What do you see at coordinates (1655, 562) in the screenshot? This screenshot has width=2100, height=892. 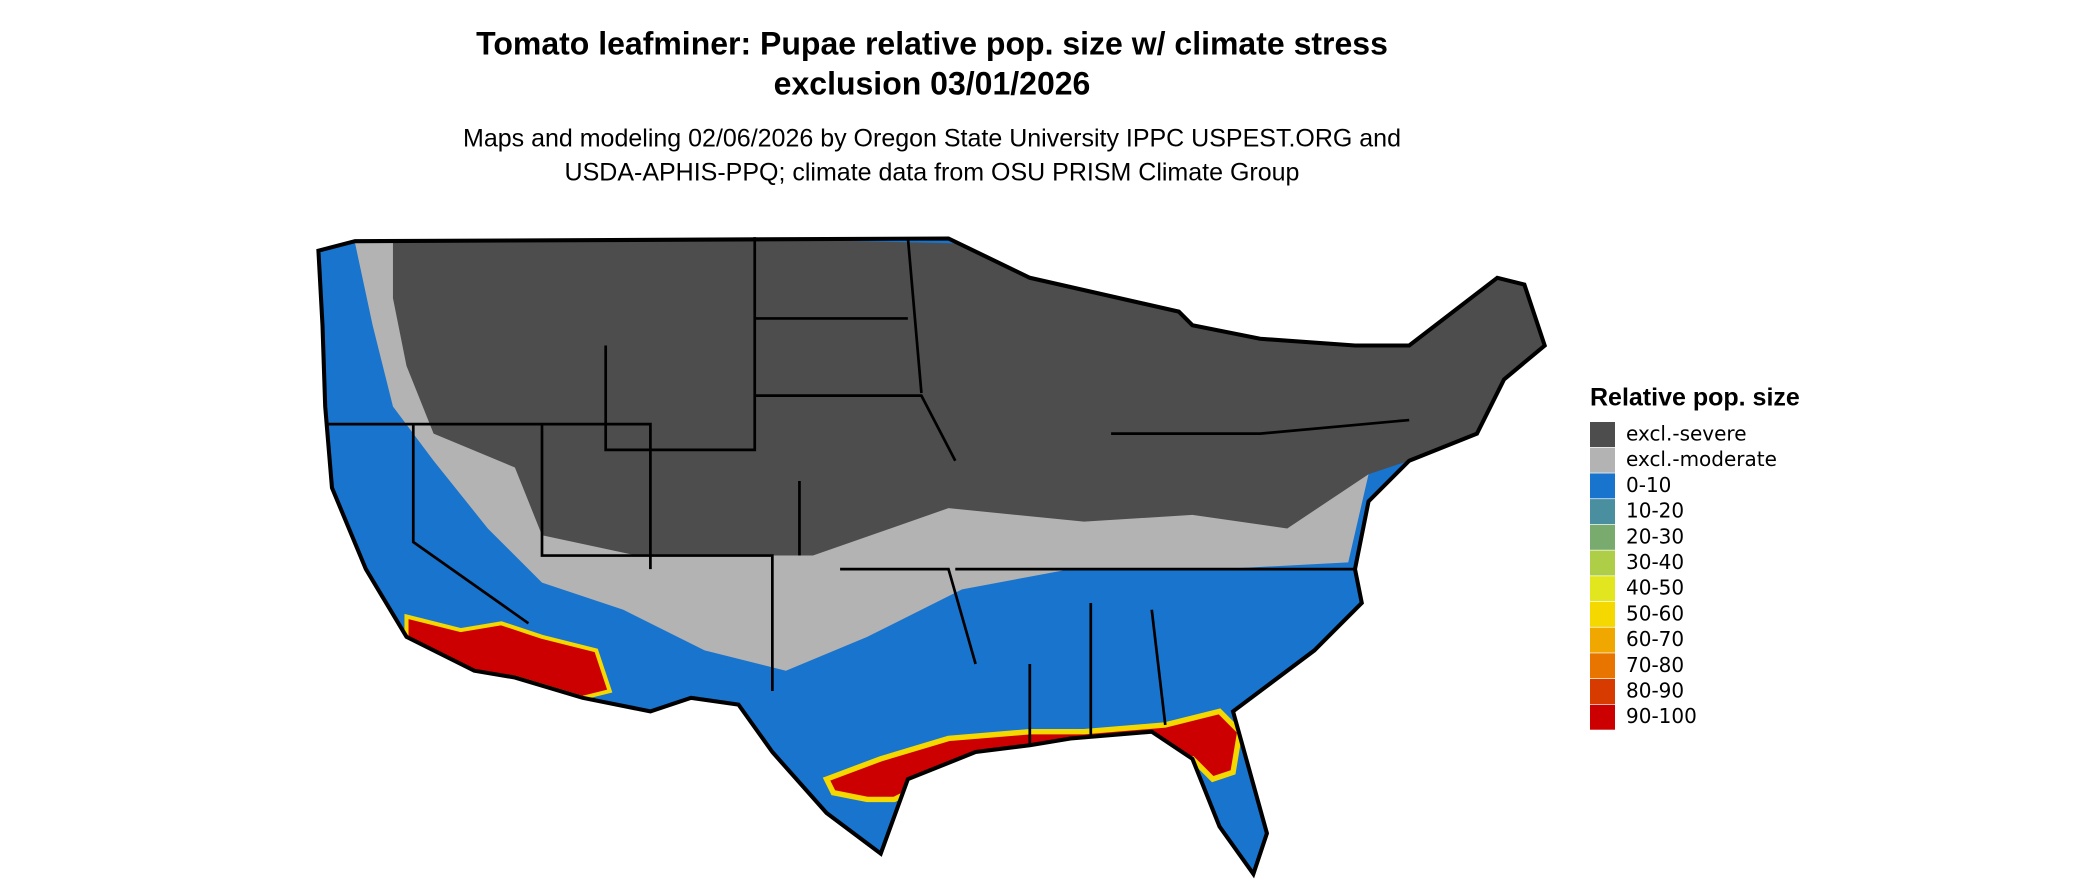 I see `legend-label: 30-40` at bounding box center [1655, 562].